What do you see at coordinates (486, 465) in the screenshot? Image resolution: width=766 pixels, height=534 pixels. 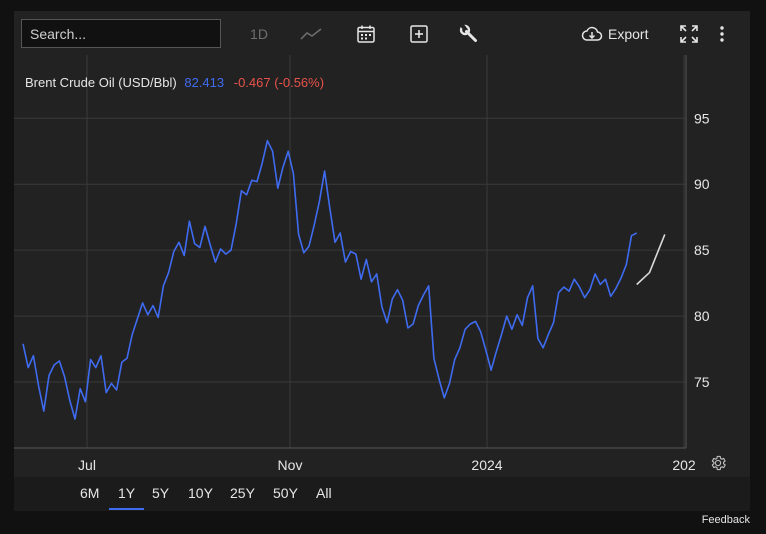 I see `x-tick-label: 2024` at bounding box center [486, 465].